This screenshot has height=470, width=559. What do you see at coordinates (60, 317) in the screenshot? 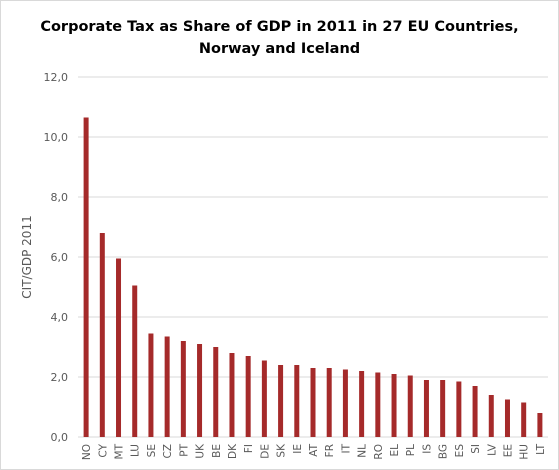
I see `y-tick-label: 4,0` at bounding box center [60, 317].